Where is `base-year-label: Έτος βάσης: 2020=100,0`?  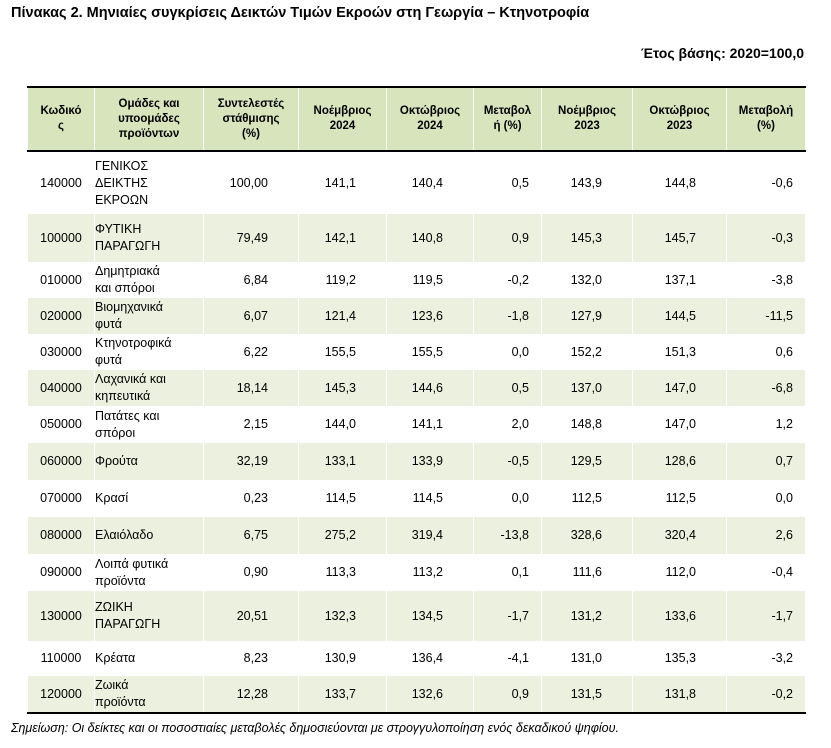 base-year-label: Έτος βάσης: 2020=100,0 is located at coordinates (722, 53).